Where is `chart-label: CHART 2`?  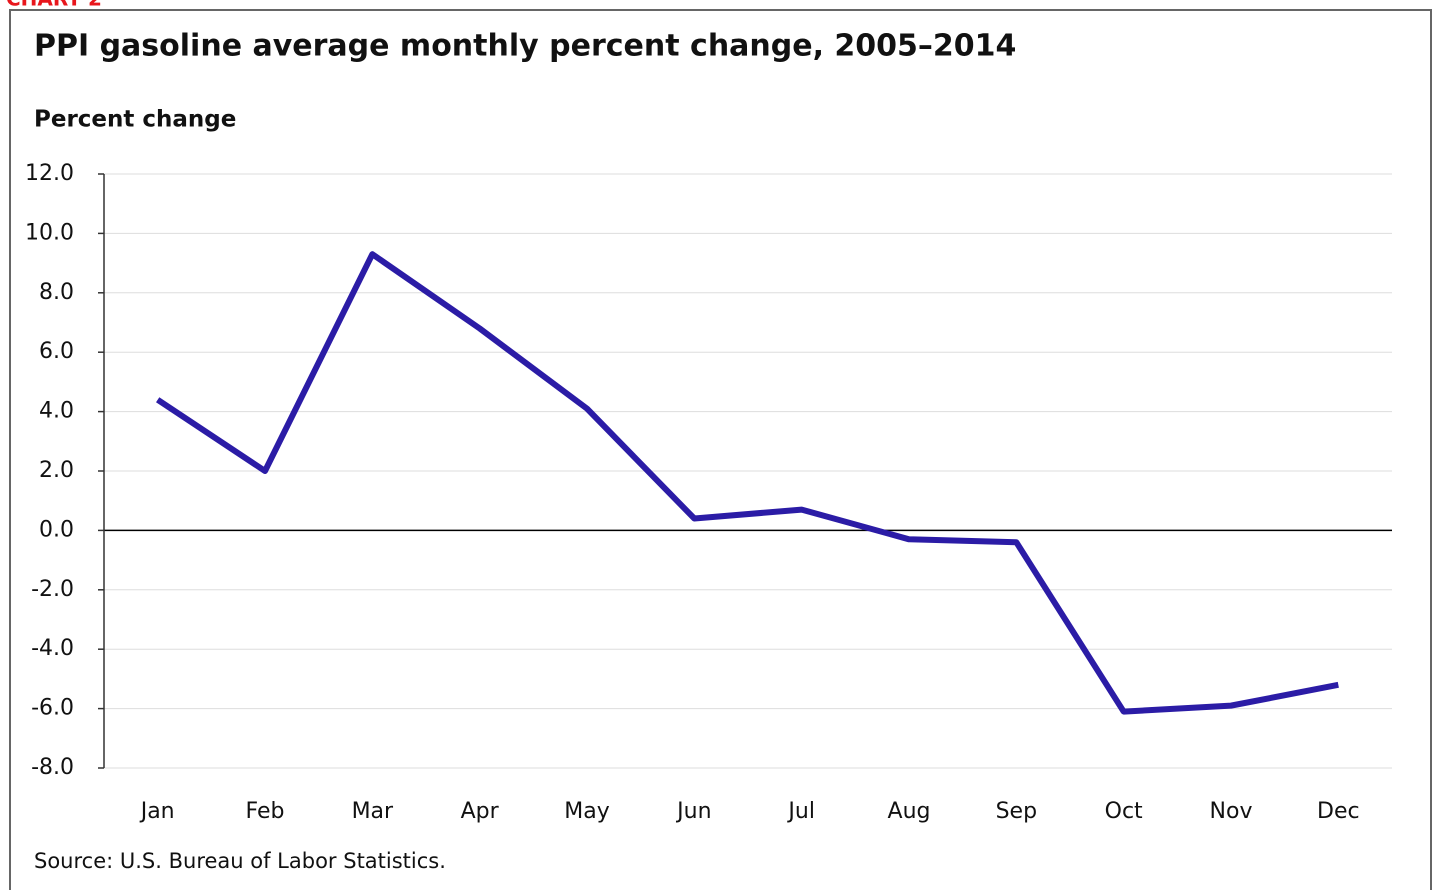
chart-label: CHART 2 is located at coordinates (54, 5).